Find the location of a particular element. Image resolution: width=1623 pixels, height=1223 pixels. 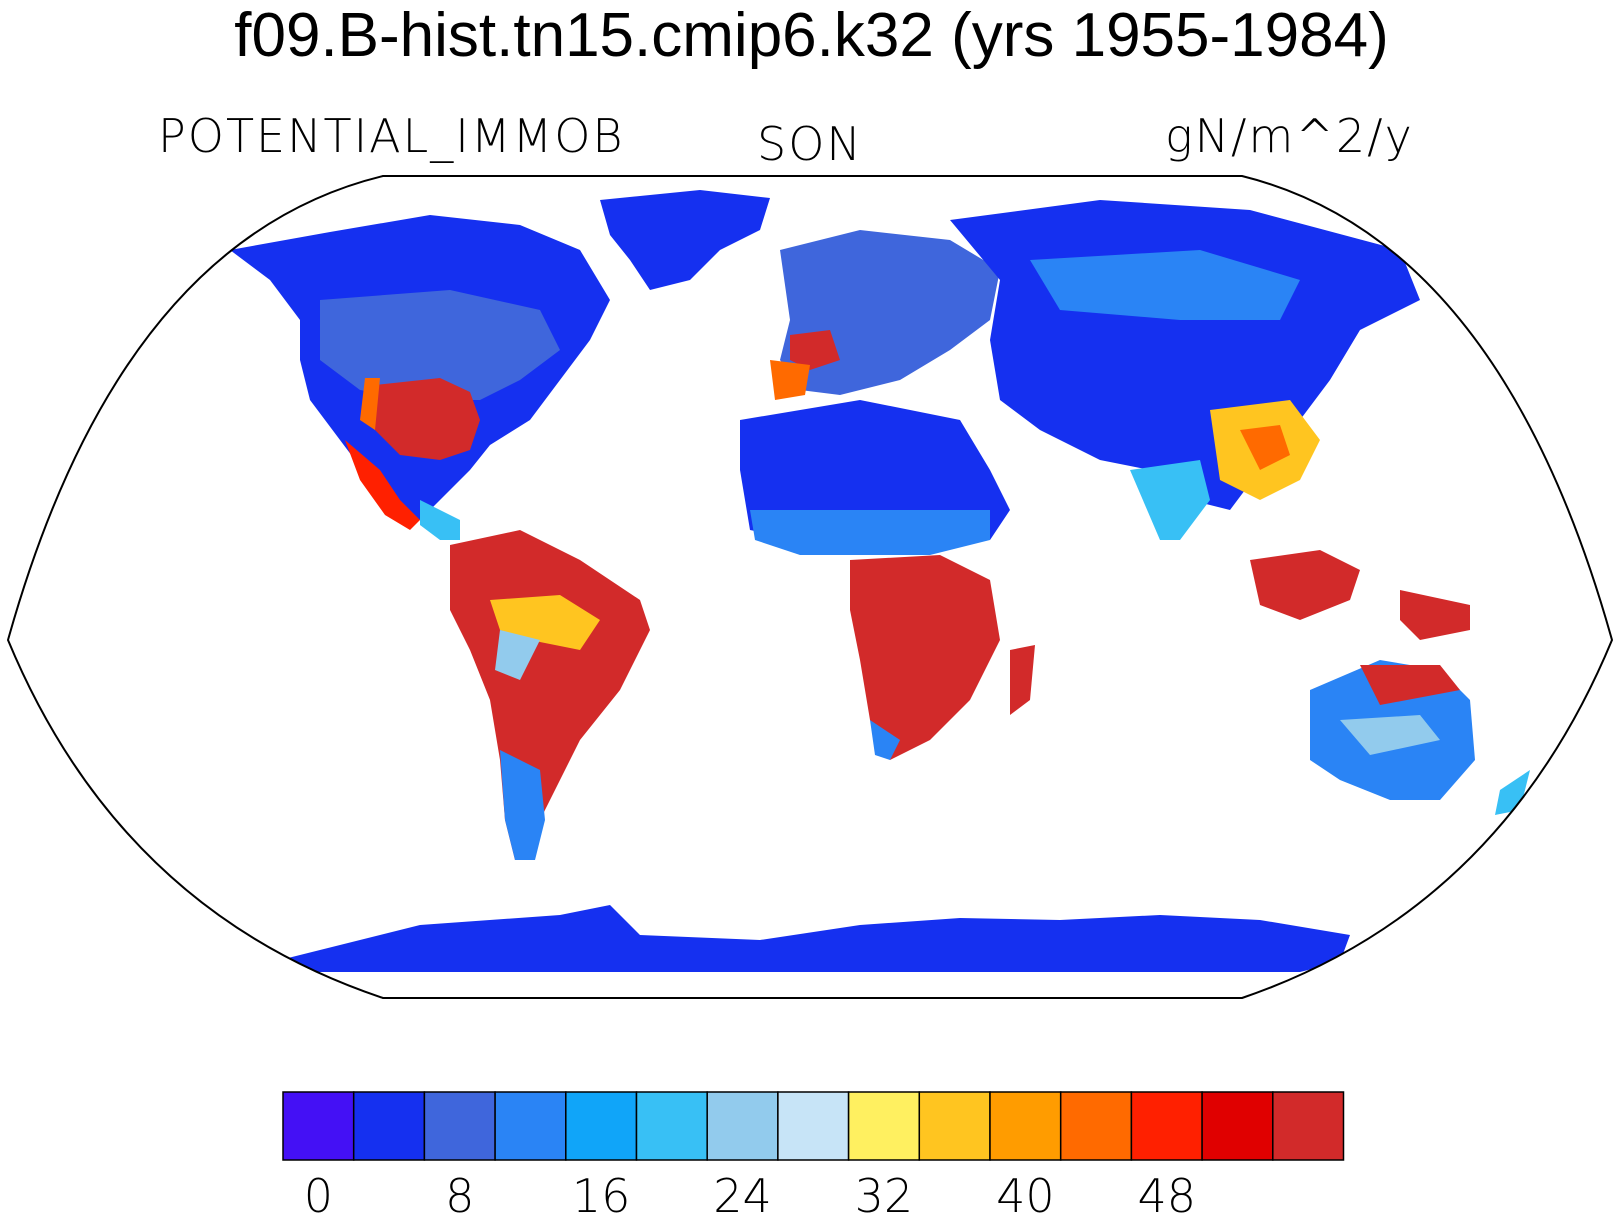

madagascar-region is located at coordinates (1022, 680).